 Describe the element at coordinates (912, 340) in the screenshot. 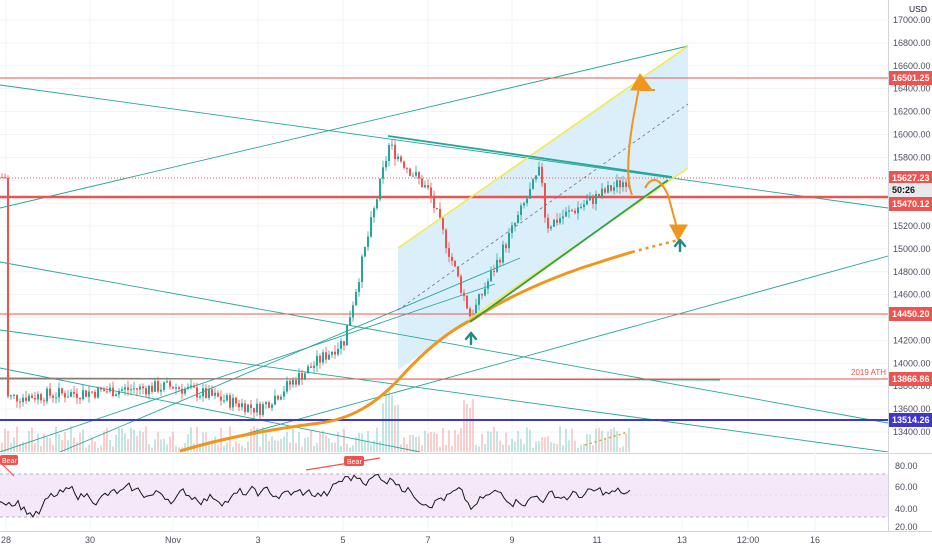

I see `price-tick-label: 14200.00` at that location.